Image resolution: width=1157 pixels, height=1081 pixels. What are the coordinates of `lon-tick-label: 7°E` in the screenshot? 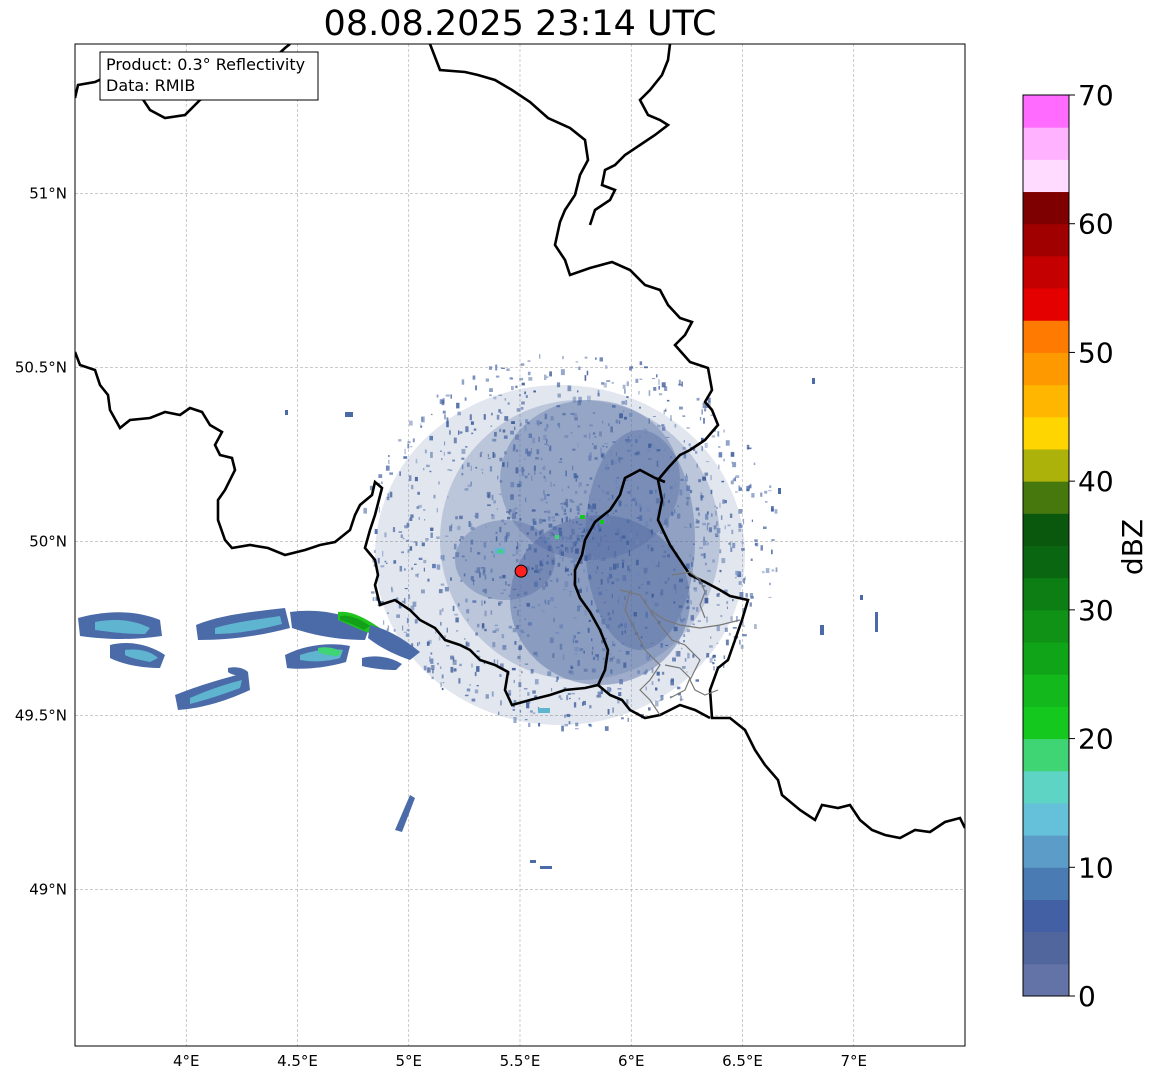 It's located at (853, 1061).